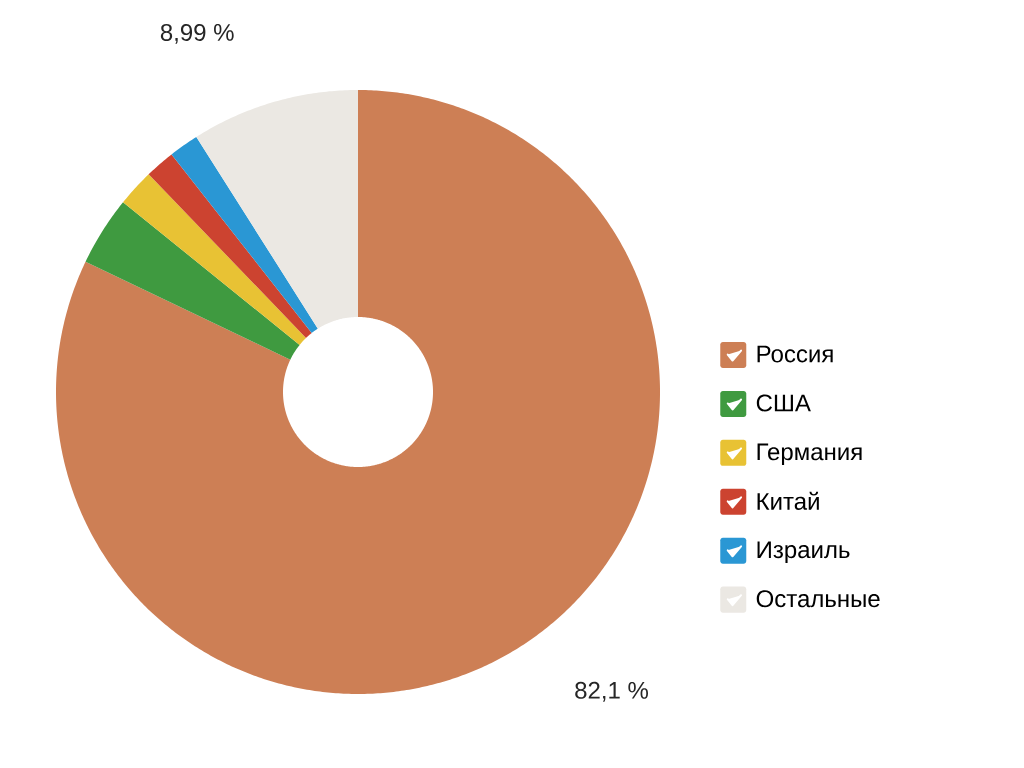  I want to click on legend-label: Германия, so click(809, 454).